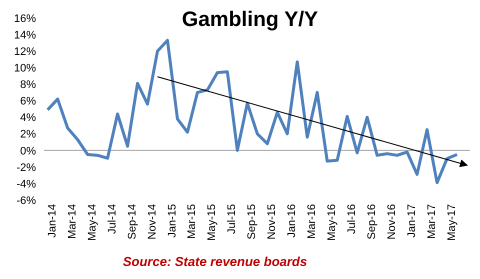  I want to click on x-tick-label: Nov-16, so click(392, 222).